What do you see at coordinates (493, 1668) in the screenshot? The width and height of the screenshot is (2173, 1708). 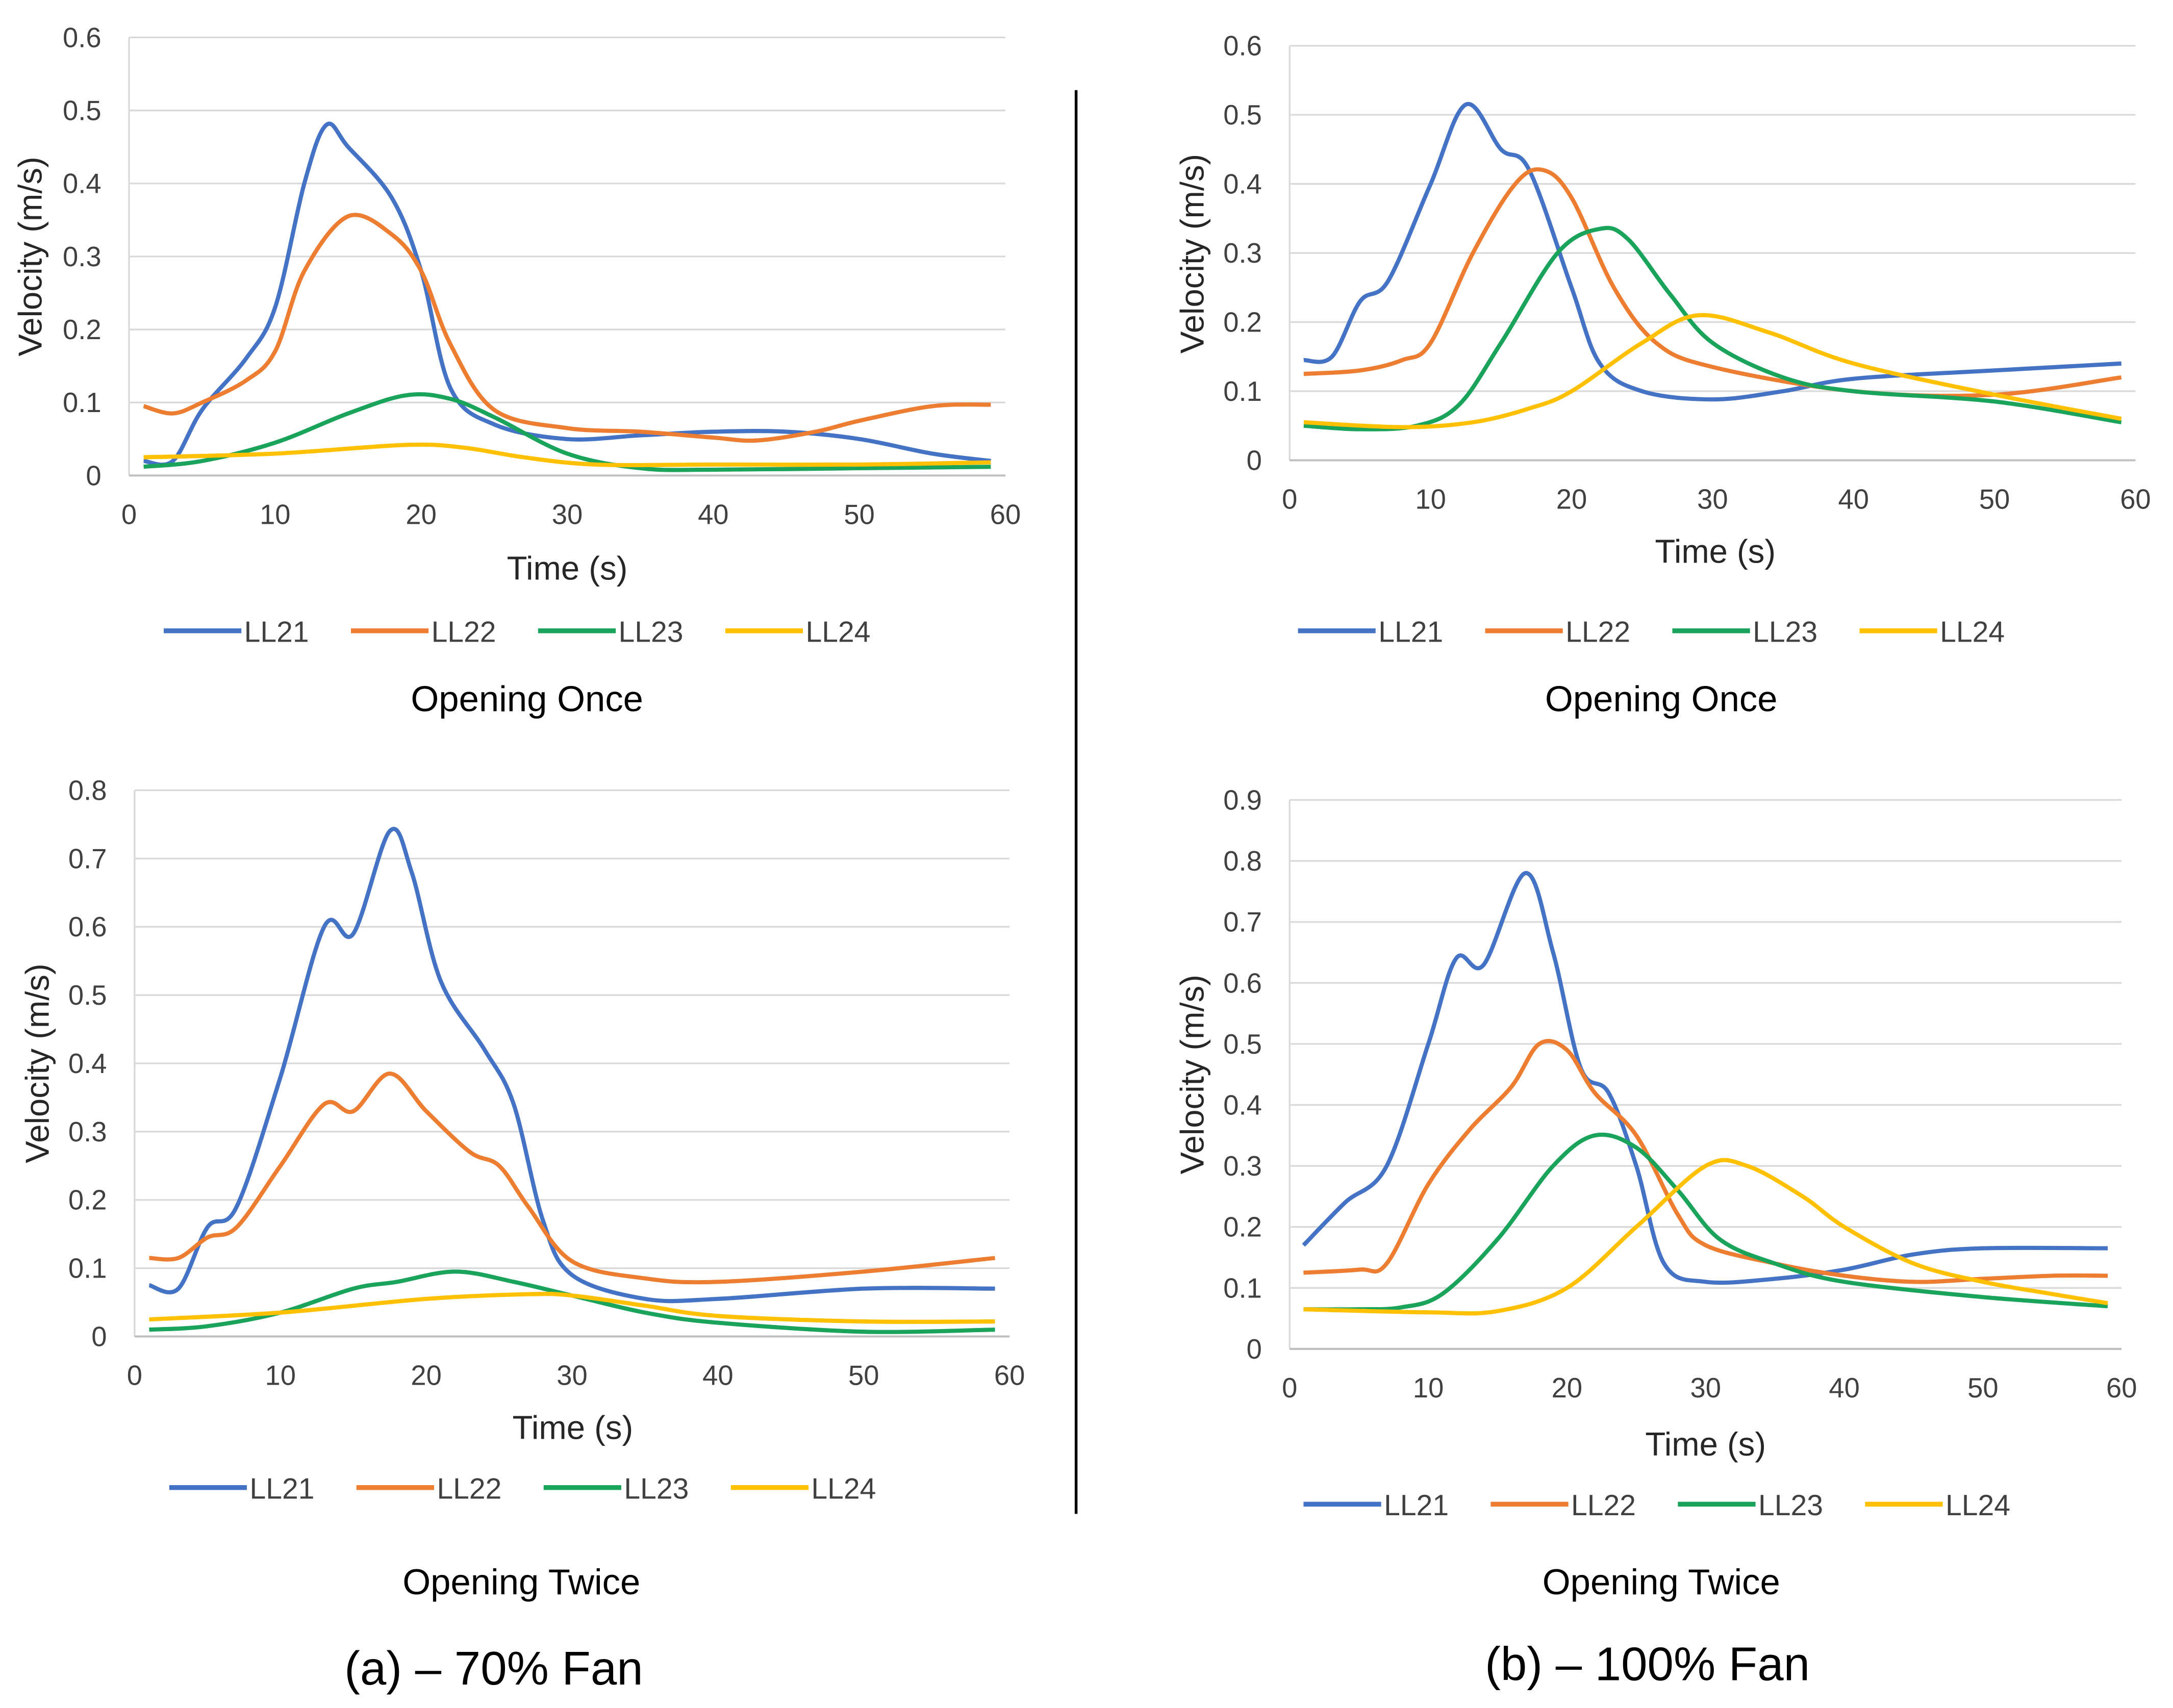 I see `caption-a: (a) – 70% Fan` at bounding box center [493, 1668].